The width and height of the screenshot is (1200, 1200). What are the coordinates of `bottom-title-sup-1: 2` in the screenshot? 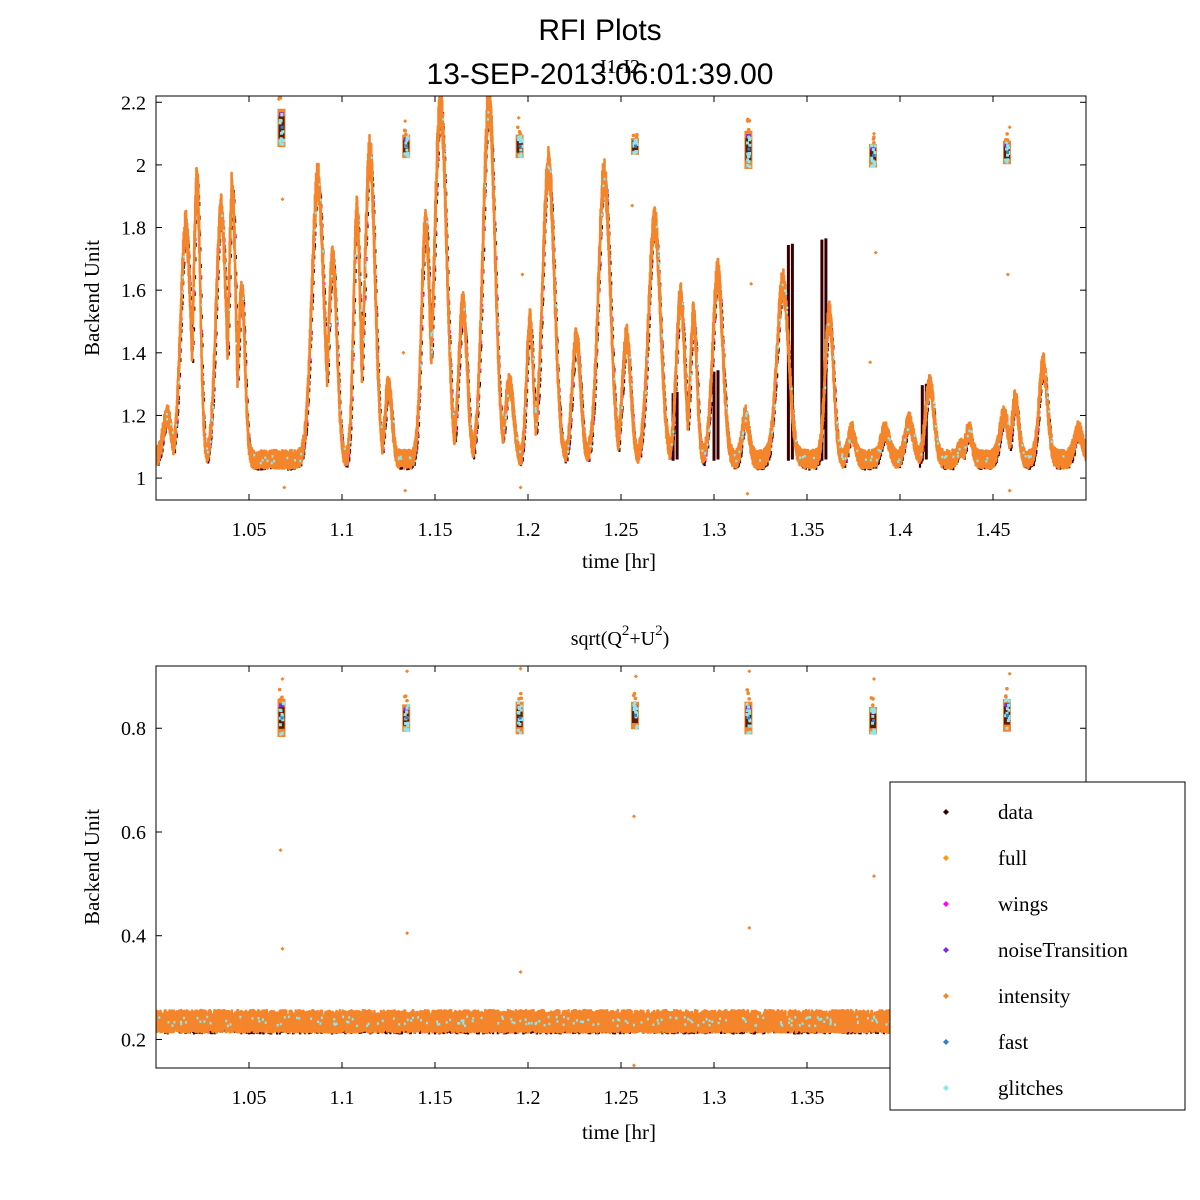 It's located at (626, 631).